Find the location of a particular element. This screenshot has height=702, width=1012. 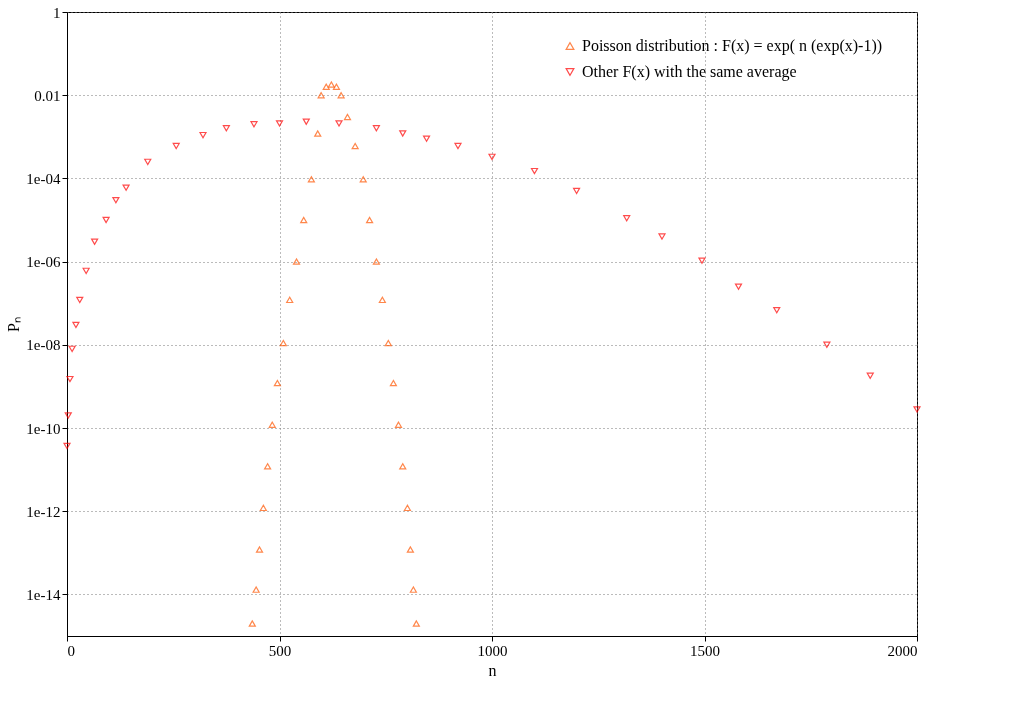

x-tick-label: 500 is located at coordinates (280, 650).